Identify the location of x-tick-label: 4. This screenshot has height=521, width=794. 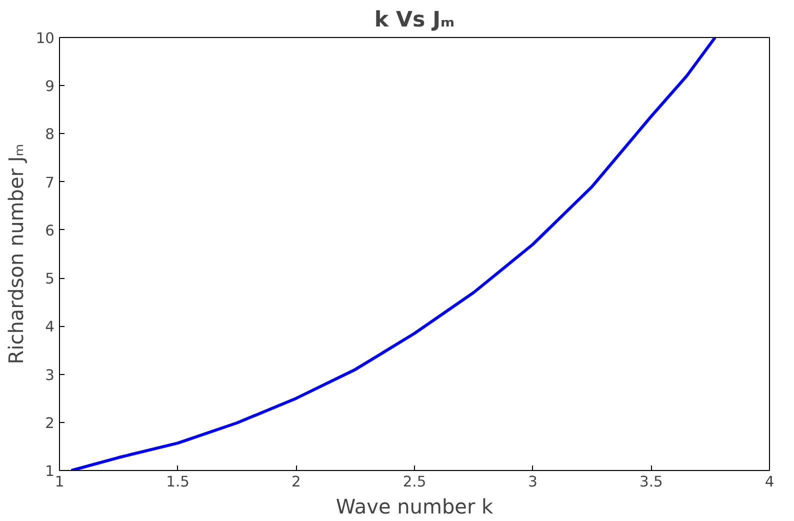
(769, 482).